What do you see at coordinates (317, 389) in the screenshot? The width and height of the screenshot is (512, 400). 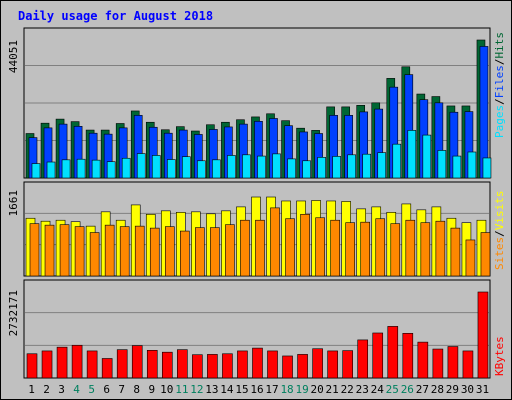 I see `x-tick-label: 20` at bounding box center [317, 389].